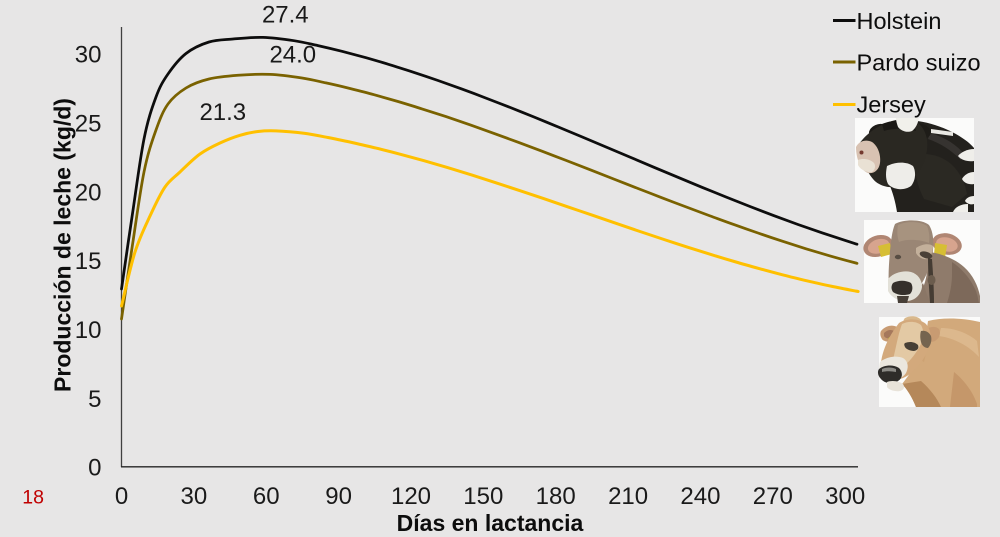 This screenshot has width=1000, height=537. What do you see at coordinates (266, 496) in the screenshot?
I see `svg-text: 60` at bounding box center [266, 496].